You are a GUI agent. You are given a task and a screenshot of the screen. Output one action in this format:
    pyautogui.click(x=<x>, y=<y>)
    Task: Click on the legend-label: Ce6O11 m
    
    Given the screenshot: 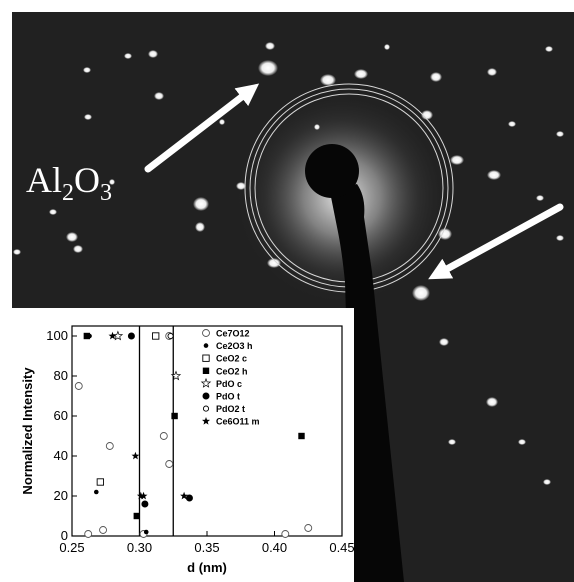 What is the action you would take?
    pyautogui.click(x=238, y=422)
    